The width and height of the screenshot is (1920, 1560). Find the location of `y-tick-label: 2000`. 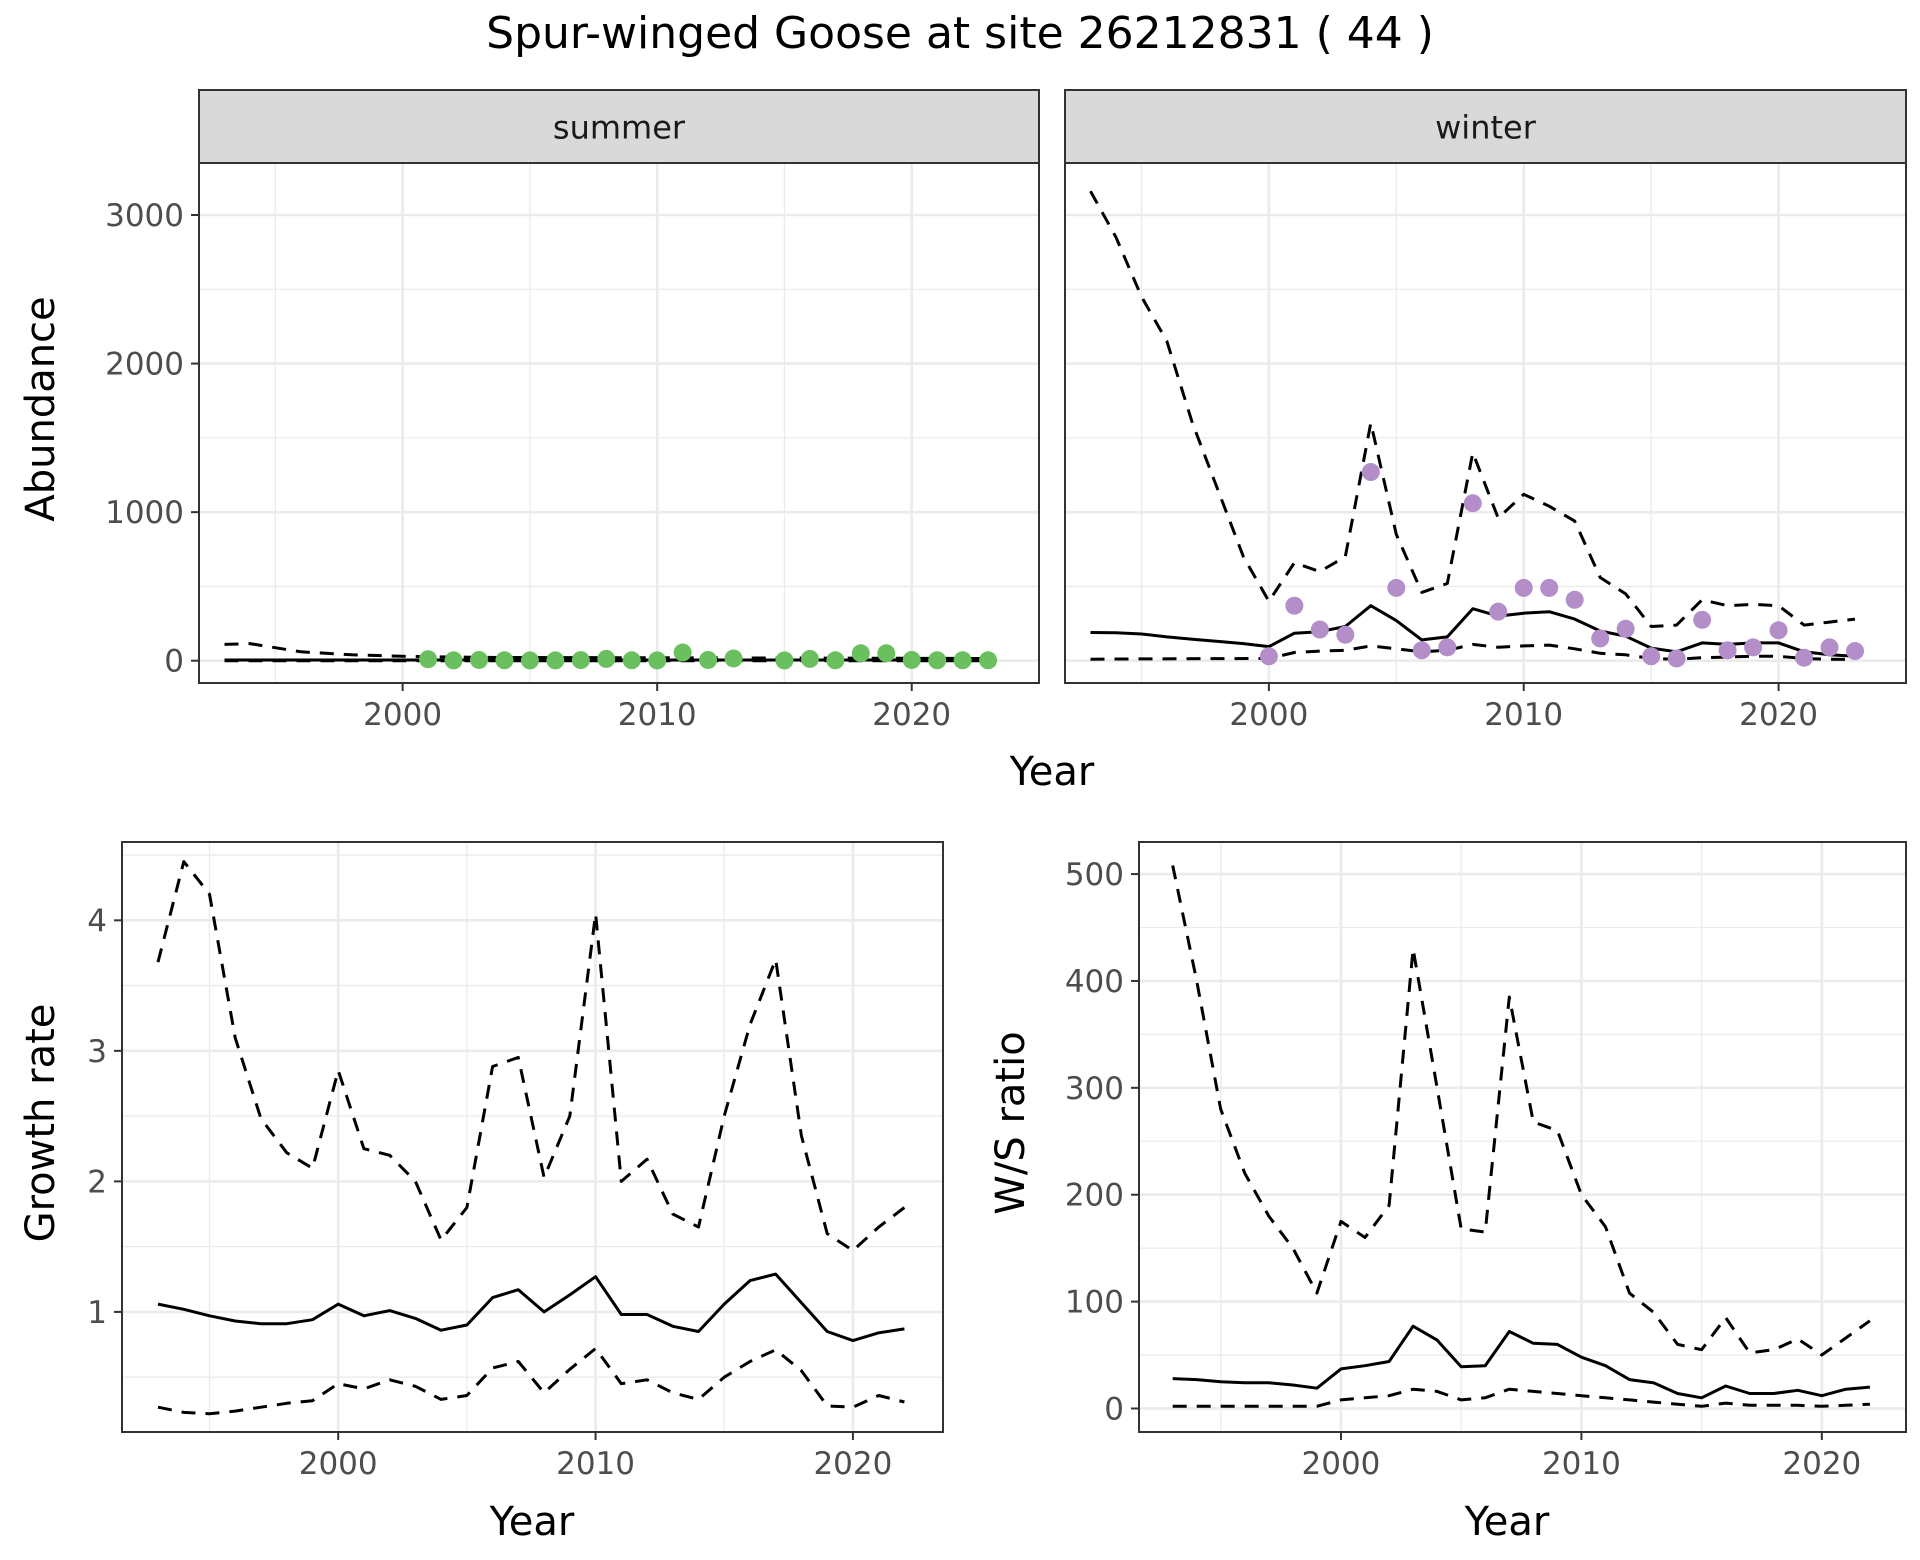

y-tick-label: 2000 is located at coordinates (144, 365).